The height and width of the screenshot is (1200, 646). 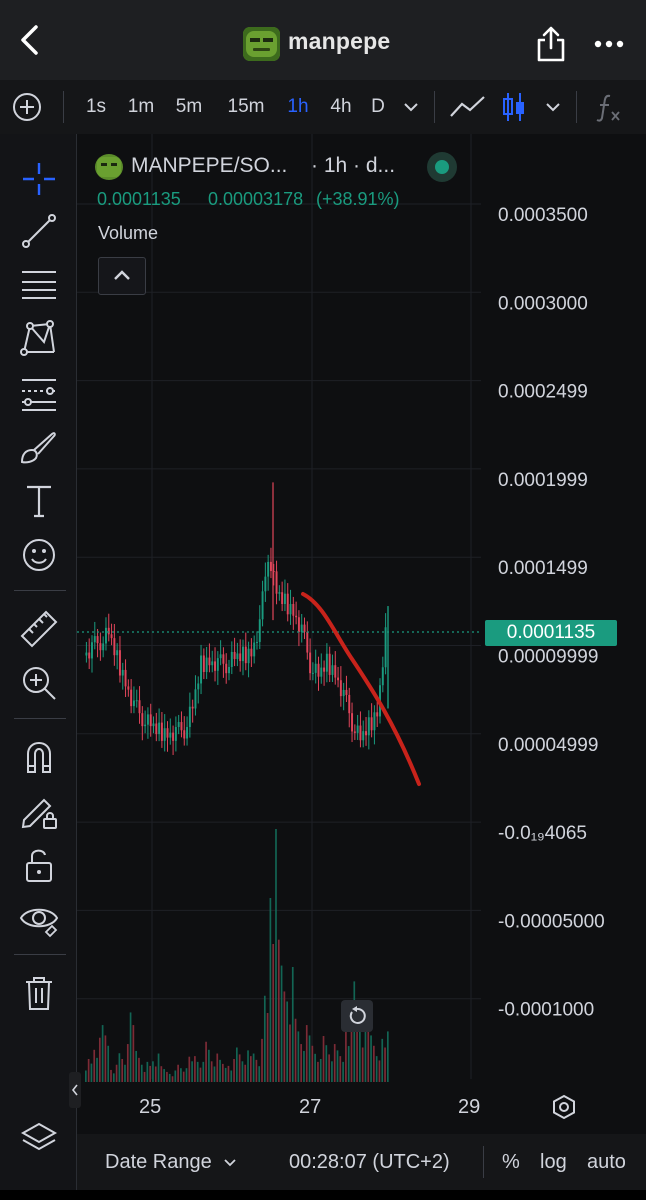 What do you see at coordinates (39, 339) in the screenshot?
I see `pattern-icon` at bounding box center [39, 339].